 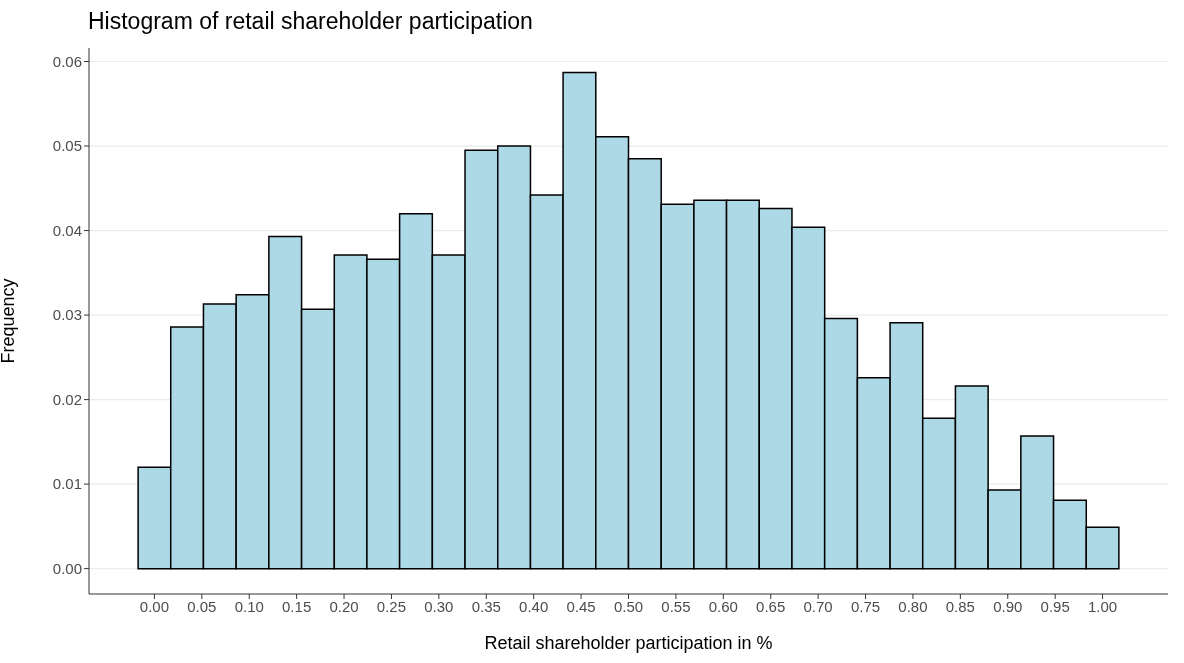 I want to click on x-tick-label: 0.20, so click(x=344, y=606).